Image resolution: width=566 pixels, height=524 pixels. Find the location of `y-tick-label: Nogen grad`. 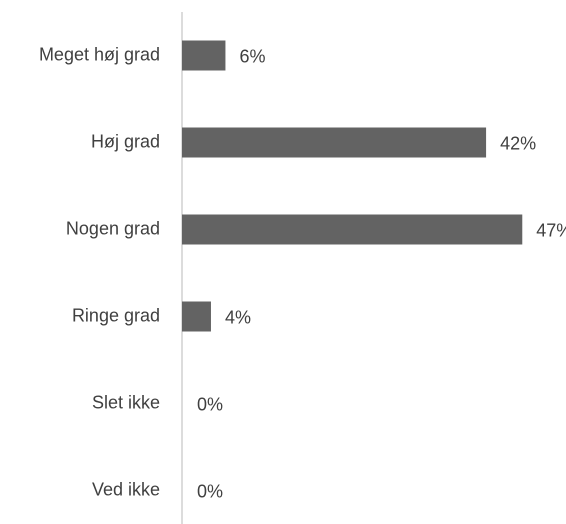

y-tick-label: Nogen grad is located at coordinates (113, 228).